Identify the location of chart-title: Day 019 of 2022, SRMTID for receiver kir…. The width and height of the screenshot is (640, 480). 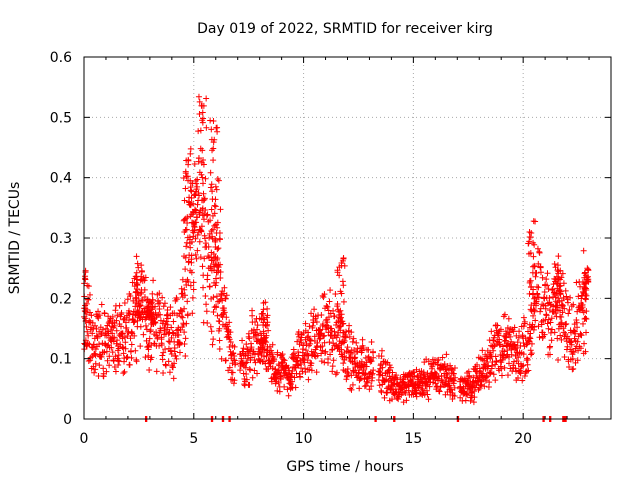
(345, 29).